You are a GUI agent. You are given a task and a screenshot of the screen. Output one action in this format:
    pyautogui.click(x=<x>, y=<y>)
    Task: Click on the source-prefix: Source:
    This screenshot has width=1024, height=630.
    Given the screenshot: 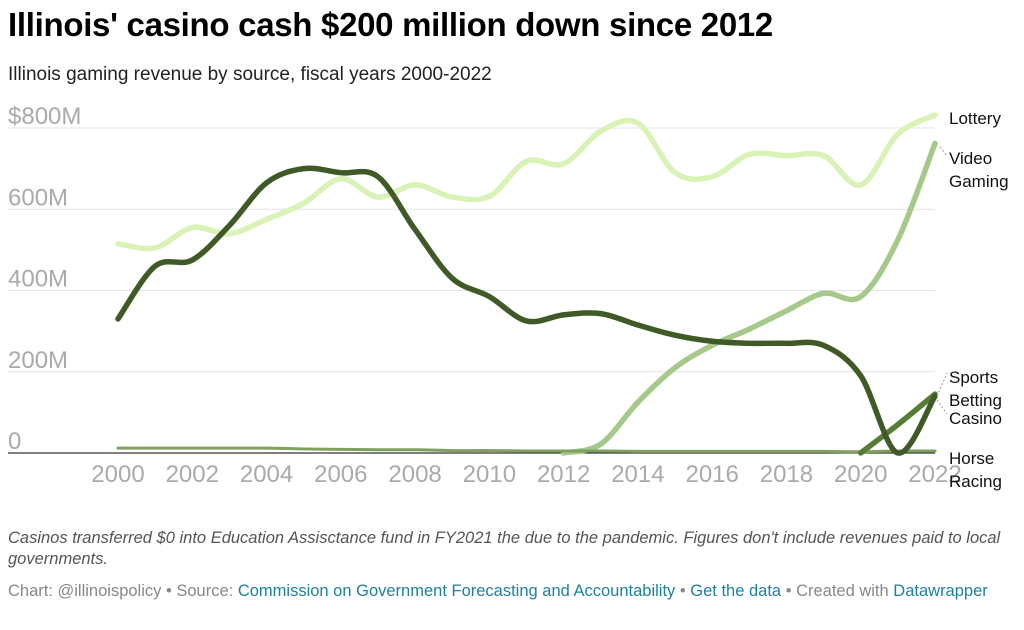 What is the action you would take?
    pyautogui.click(x=205, y=591)
    